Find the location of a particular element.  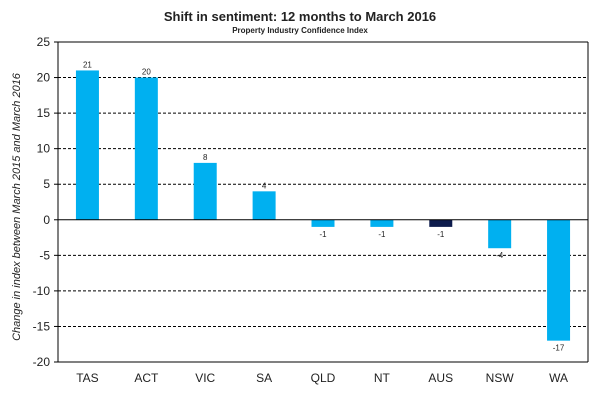

data-label: -4 is located at coordinates (500, 255).